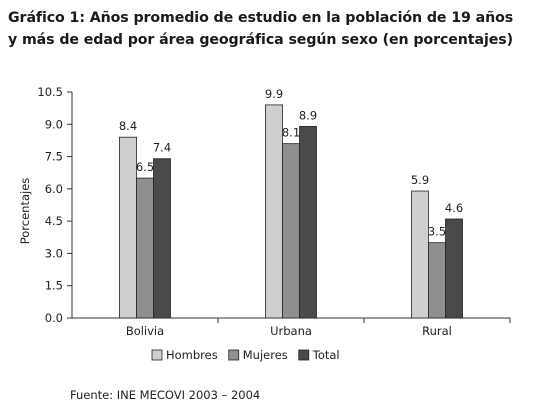  Describe the element at coordinates (265, 355) in the screenshot. I see `legend-label-mujeres: Mujeres` at that location.